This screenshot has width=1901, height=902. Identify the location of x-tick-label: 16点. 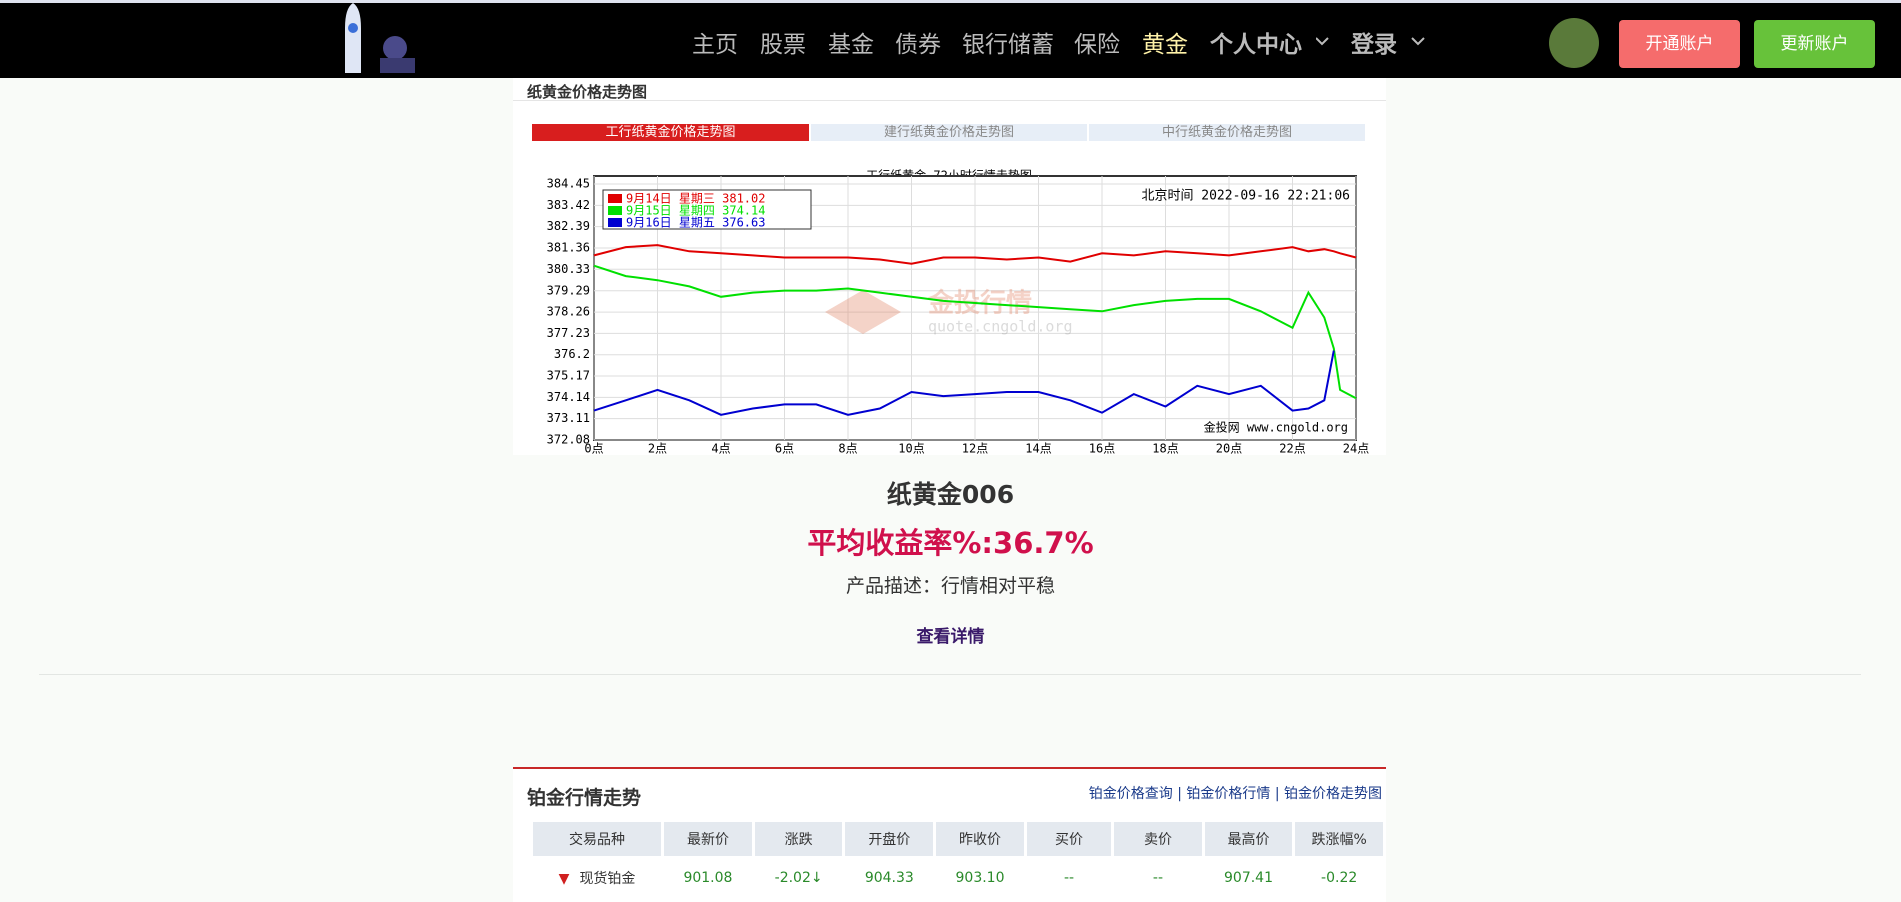
(1102, 449).